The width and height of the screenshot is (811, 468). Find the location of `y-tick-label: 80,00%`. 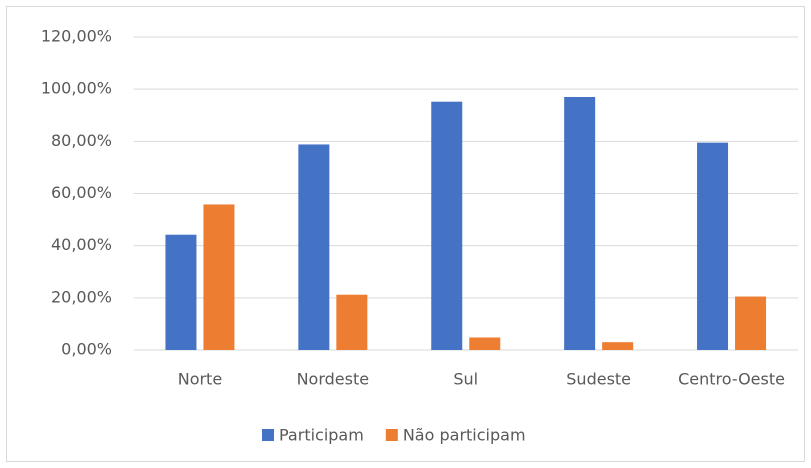

y-tick-label: 80,00% is located at coordinates (81, 140).